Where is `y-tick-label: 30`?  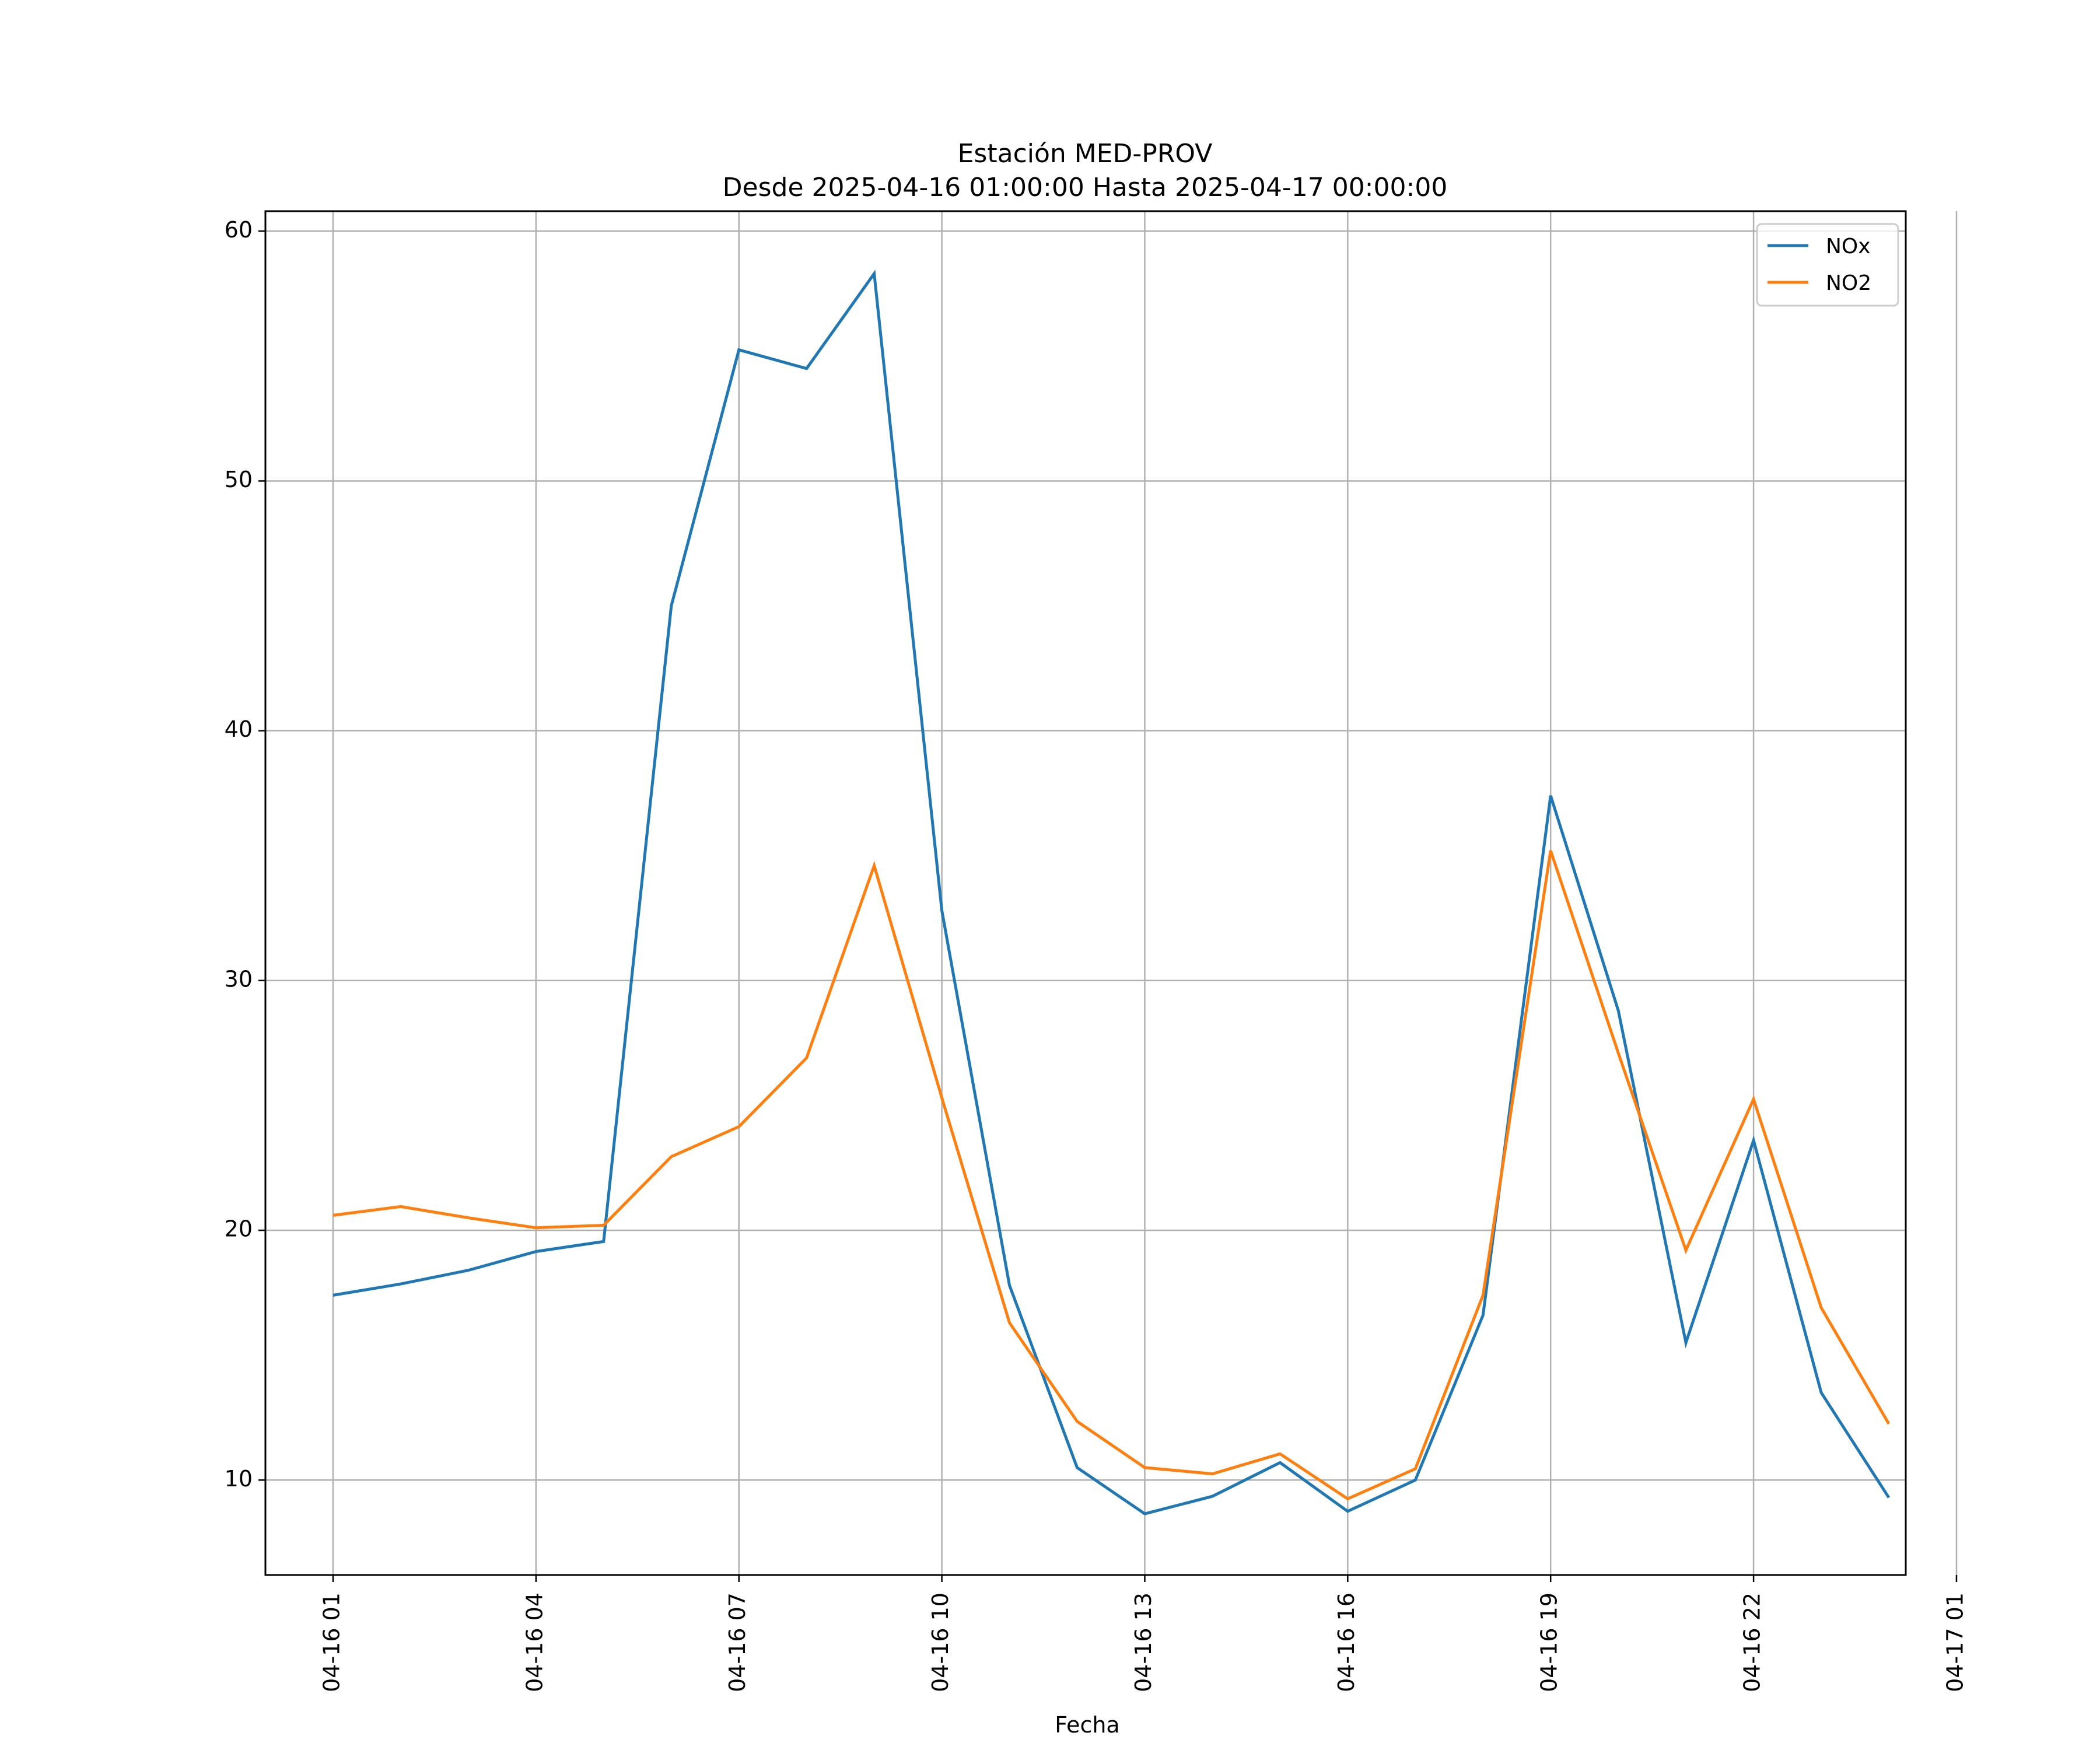 y-tick-label: 30 is located at coordinates (239, 979).